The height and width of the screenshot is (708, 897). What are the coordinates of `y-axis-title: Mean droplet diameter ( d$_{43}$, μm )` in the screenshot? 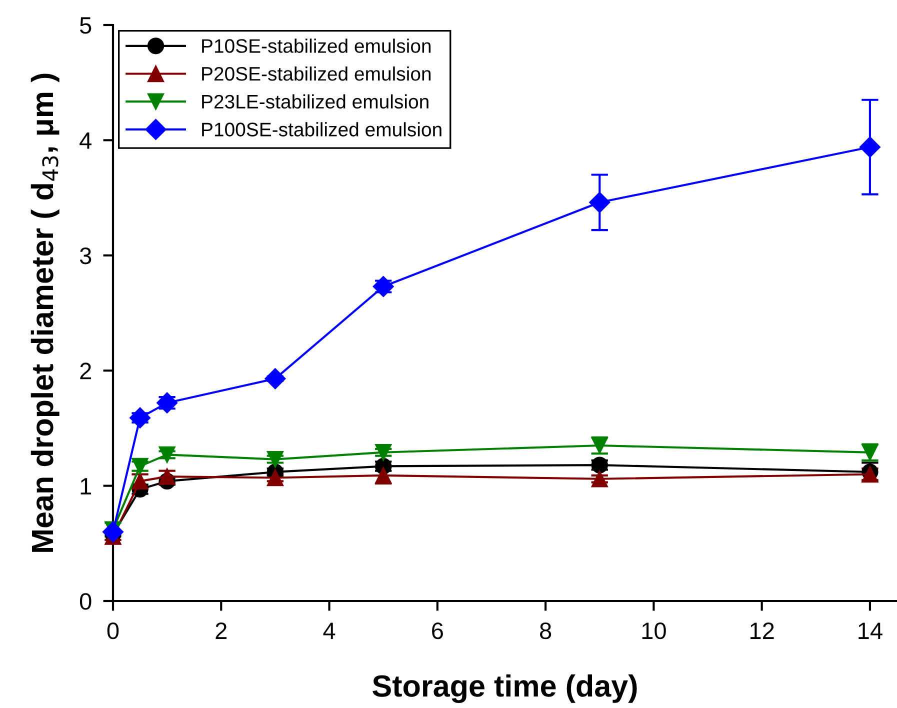 It's located at (45, 313).